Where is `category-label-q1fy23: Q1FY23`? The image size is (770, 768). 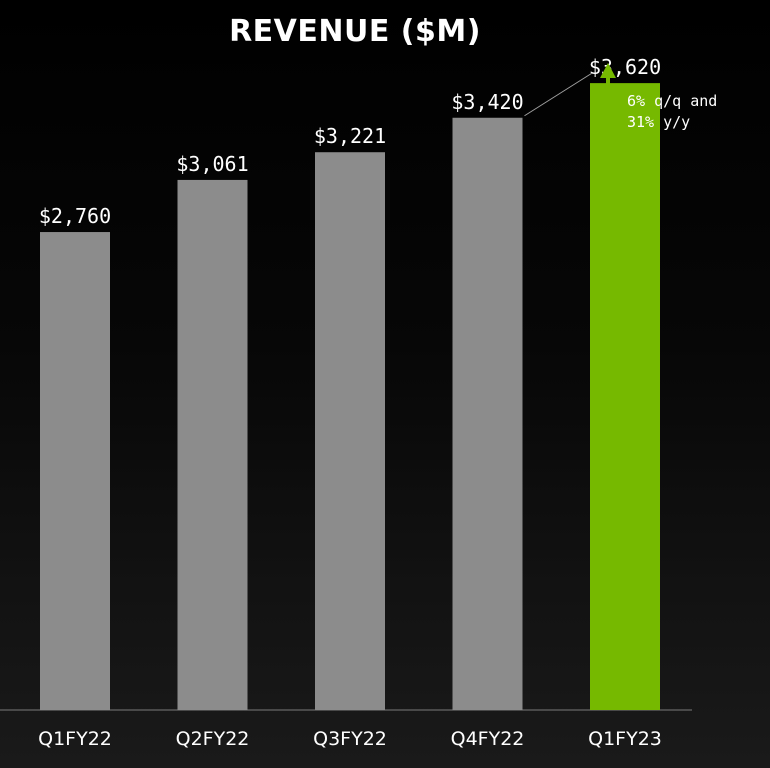 category-label-q1fy23: Q1FY23 is located at coordinates (625, 739).